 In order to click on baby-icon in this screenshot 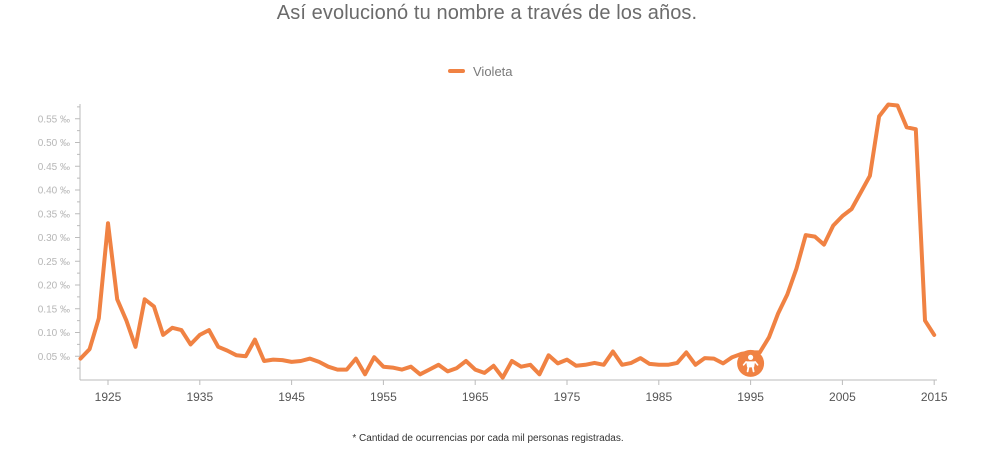, I will do `click(751, 363)`.